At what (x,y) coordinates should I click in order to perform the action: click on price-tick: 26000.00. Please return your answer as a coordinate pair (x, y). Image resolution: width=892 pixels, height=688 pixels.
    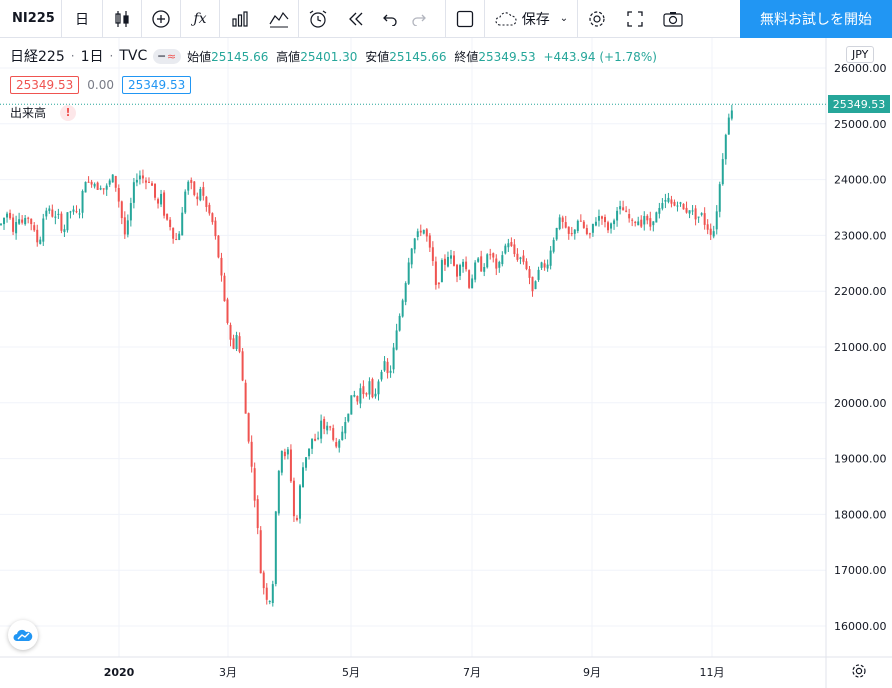
    Looking at the image, I should click on (860, 68).